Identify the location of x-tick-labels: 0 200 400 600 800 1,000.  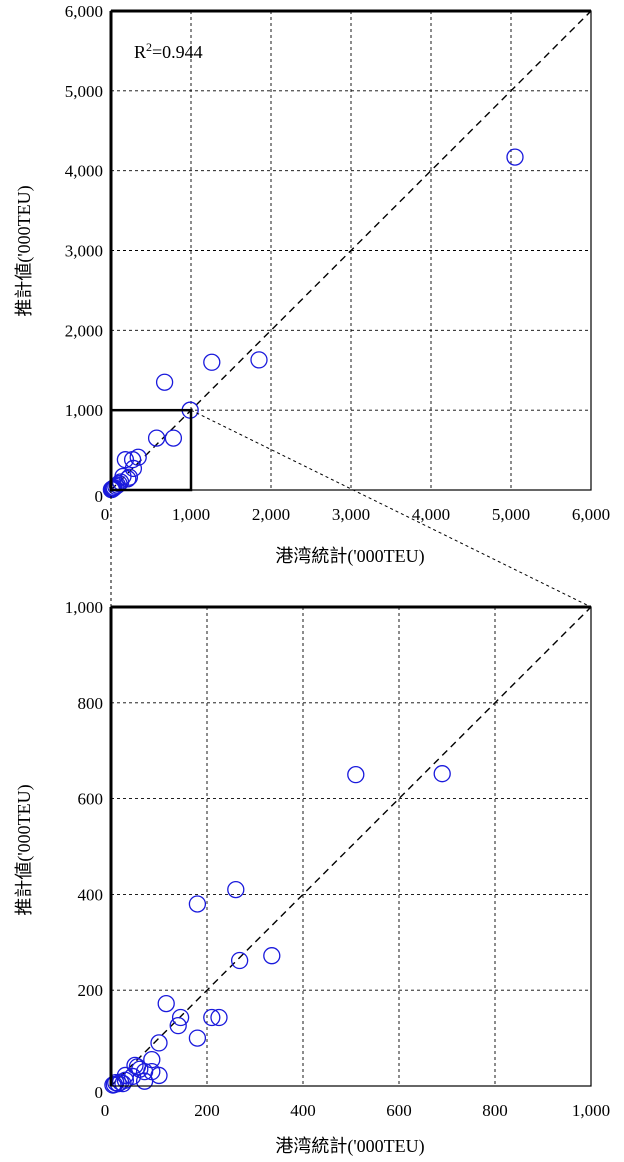
(355, 1110).